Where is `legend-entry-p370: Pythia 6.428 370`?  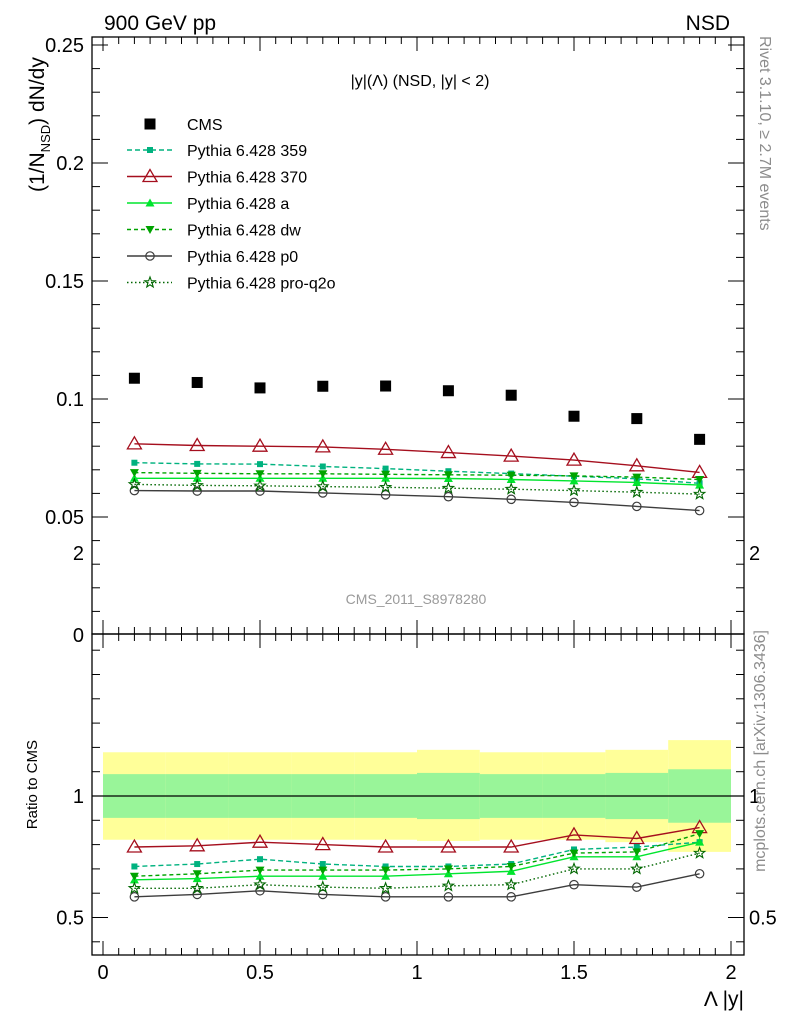 legend-entry-p370: Pythia 6.428 370 is located at coordinates (217, 177).